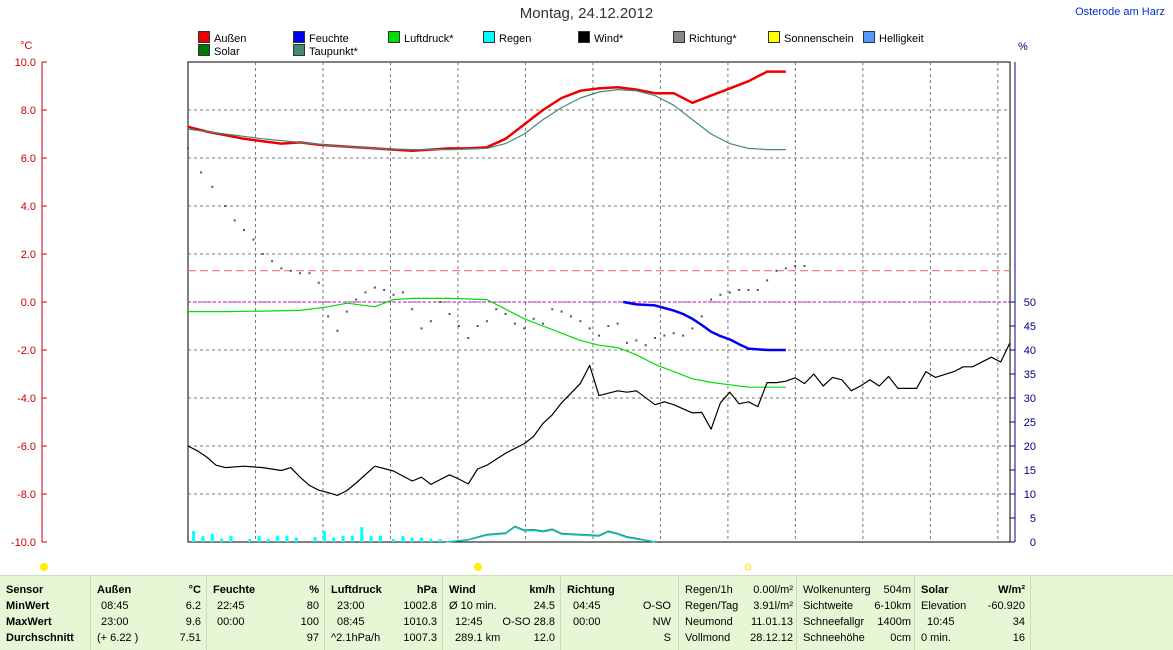 This screenshot has height=650, width=1173. What do you see at coordinates (587, 606) in the screenshot?
I see `richtung-min-time: 04:45` at bounding box center [587, 606].